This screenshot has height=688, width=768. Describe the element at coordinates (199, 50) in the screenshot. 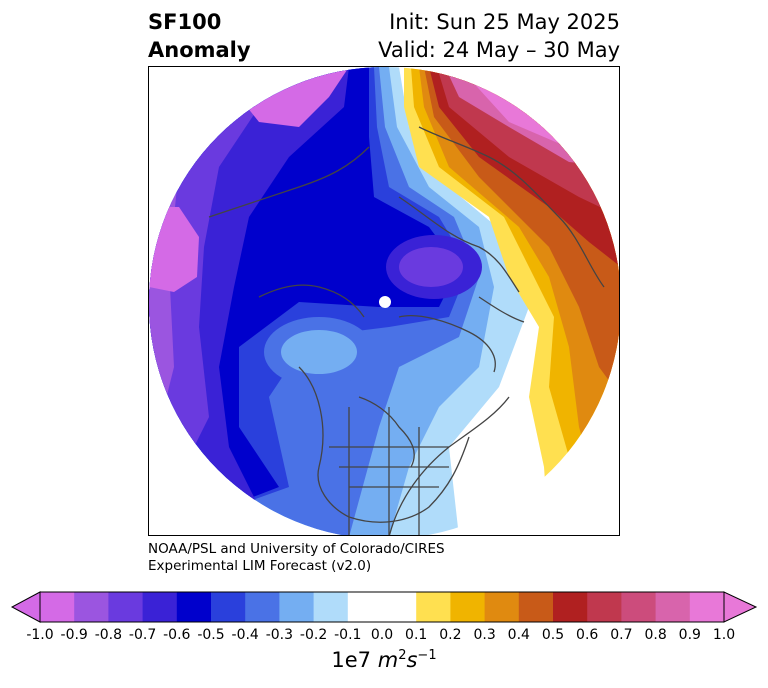

I see `title-type: Anomaly` at that location.